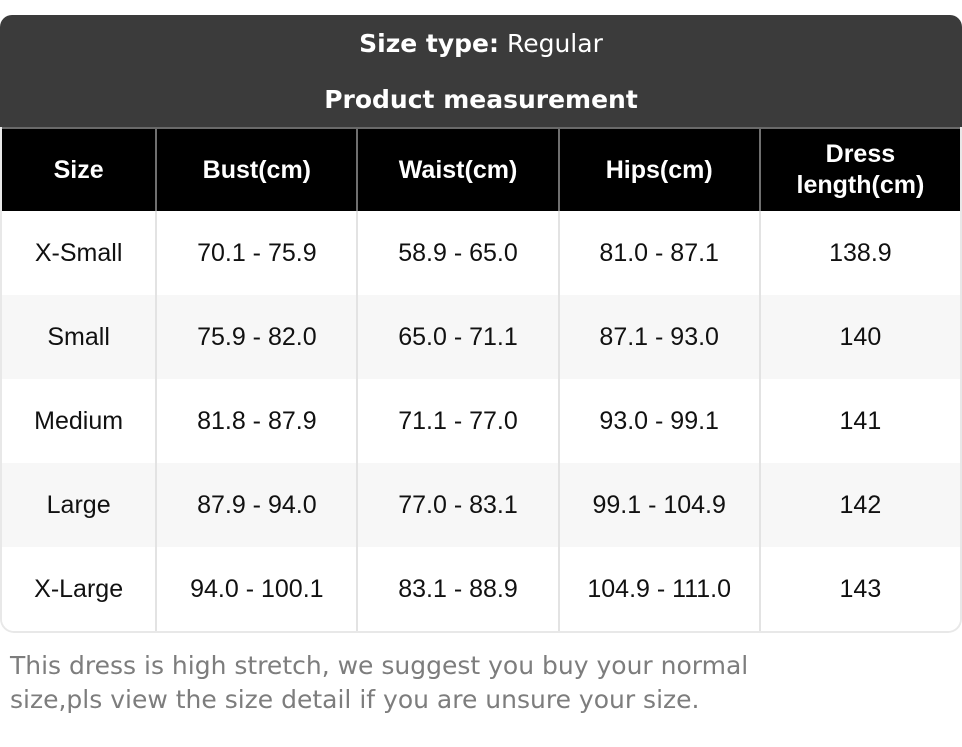 Image resolution: width=962 pixels, height=747 pixels. Describe the element at coordinates (859, 589) in the screenshot. I see `dress-length-cell: 143` at that location.